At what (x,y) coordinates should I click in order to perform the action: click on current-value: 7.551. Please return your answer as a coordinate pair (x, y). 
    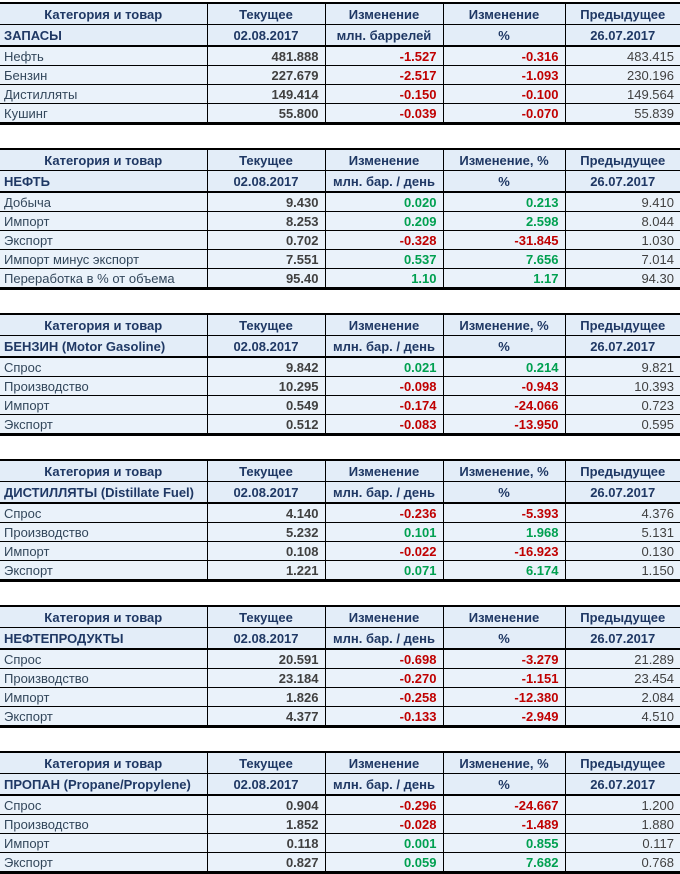
    Looking at the image, I should click on (265, 259).